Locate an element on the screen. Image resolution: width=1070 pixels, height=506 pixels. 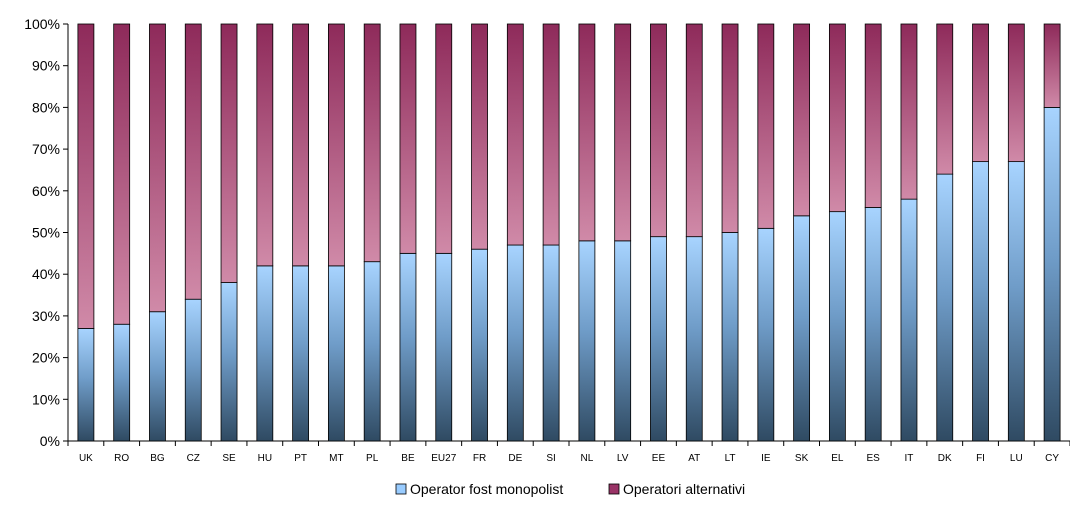
x-tick-label: EL is located at coordinates (837, 458).